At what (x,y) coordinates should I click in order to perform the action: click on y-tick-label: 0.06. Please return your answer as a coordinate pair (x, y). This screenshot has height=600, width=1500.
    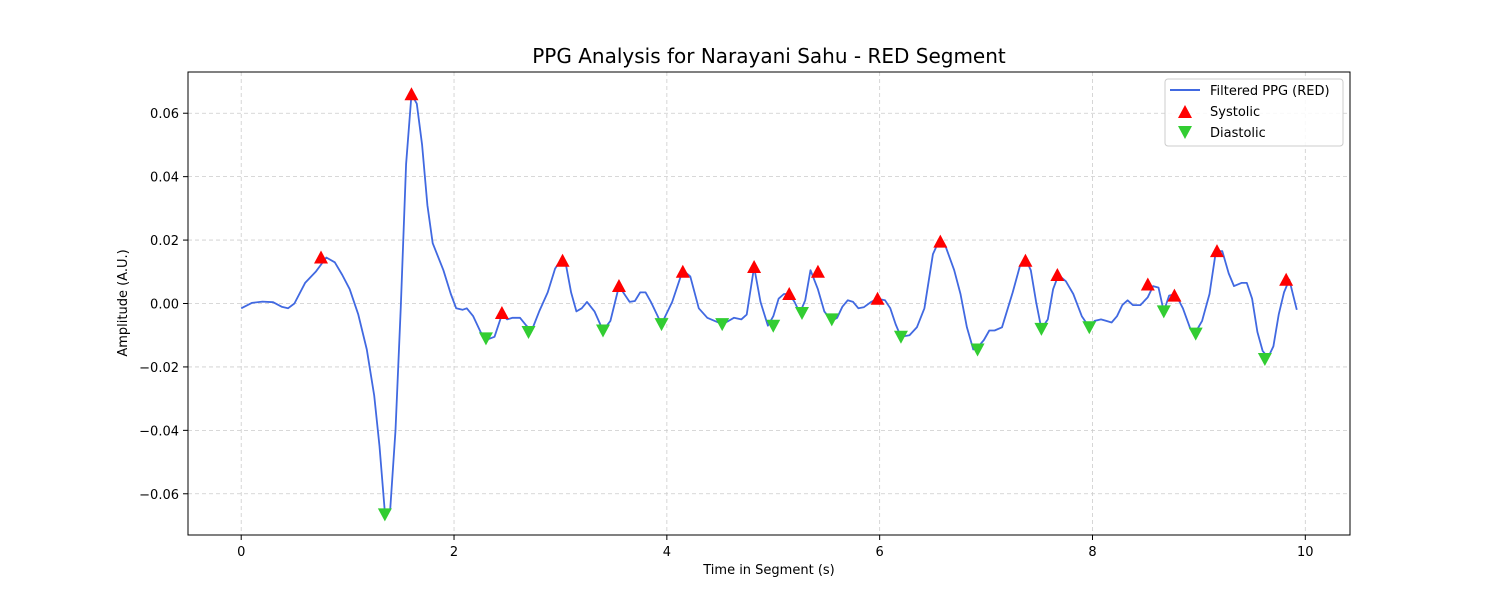
    Looking at the image, I should click on (164, 114).